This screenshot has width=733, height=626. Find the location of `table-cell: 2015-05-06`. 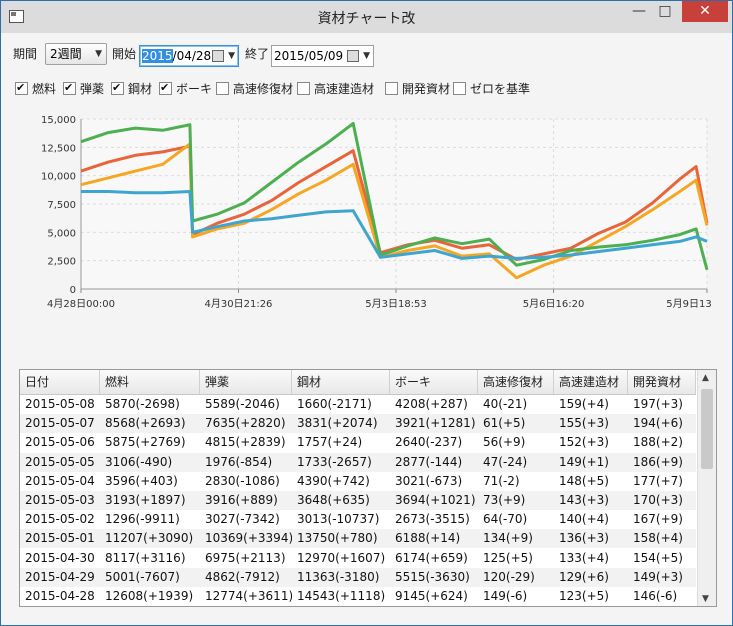

table-cell: 2015-05-06 is located at coordinates (60, 442).